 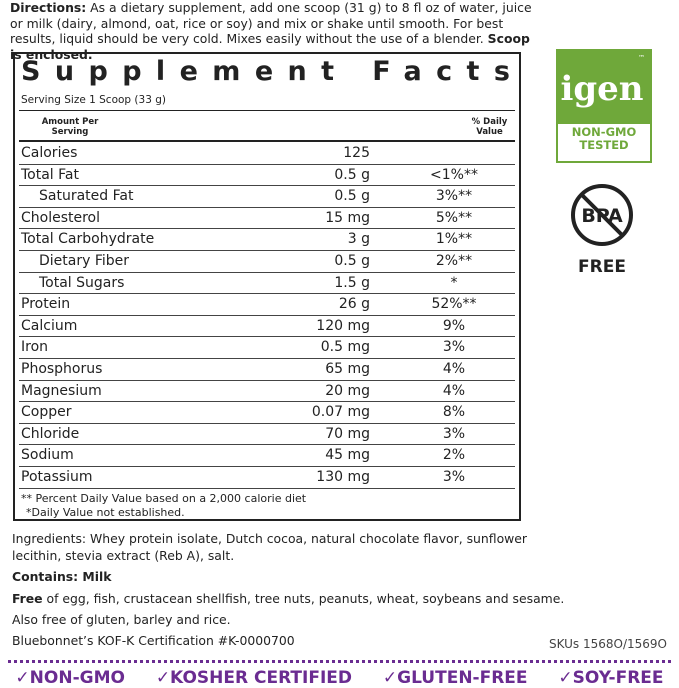 What do you see at coordinates (343, 477) in the screenshot?
I see `nutrient-amount: 130 mg` at bounding box center [343, 477].